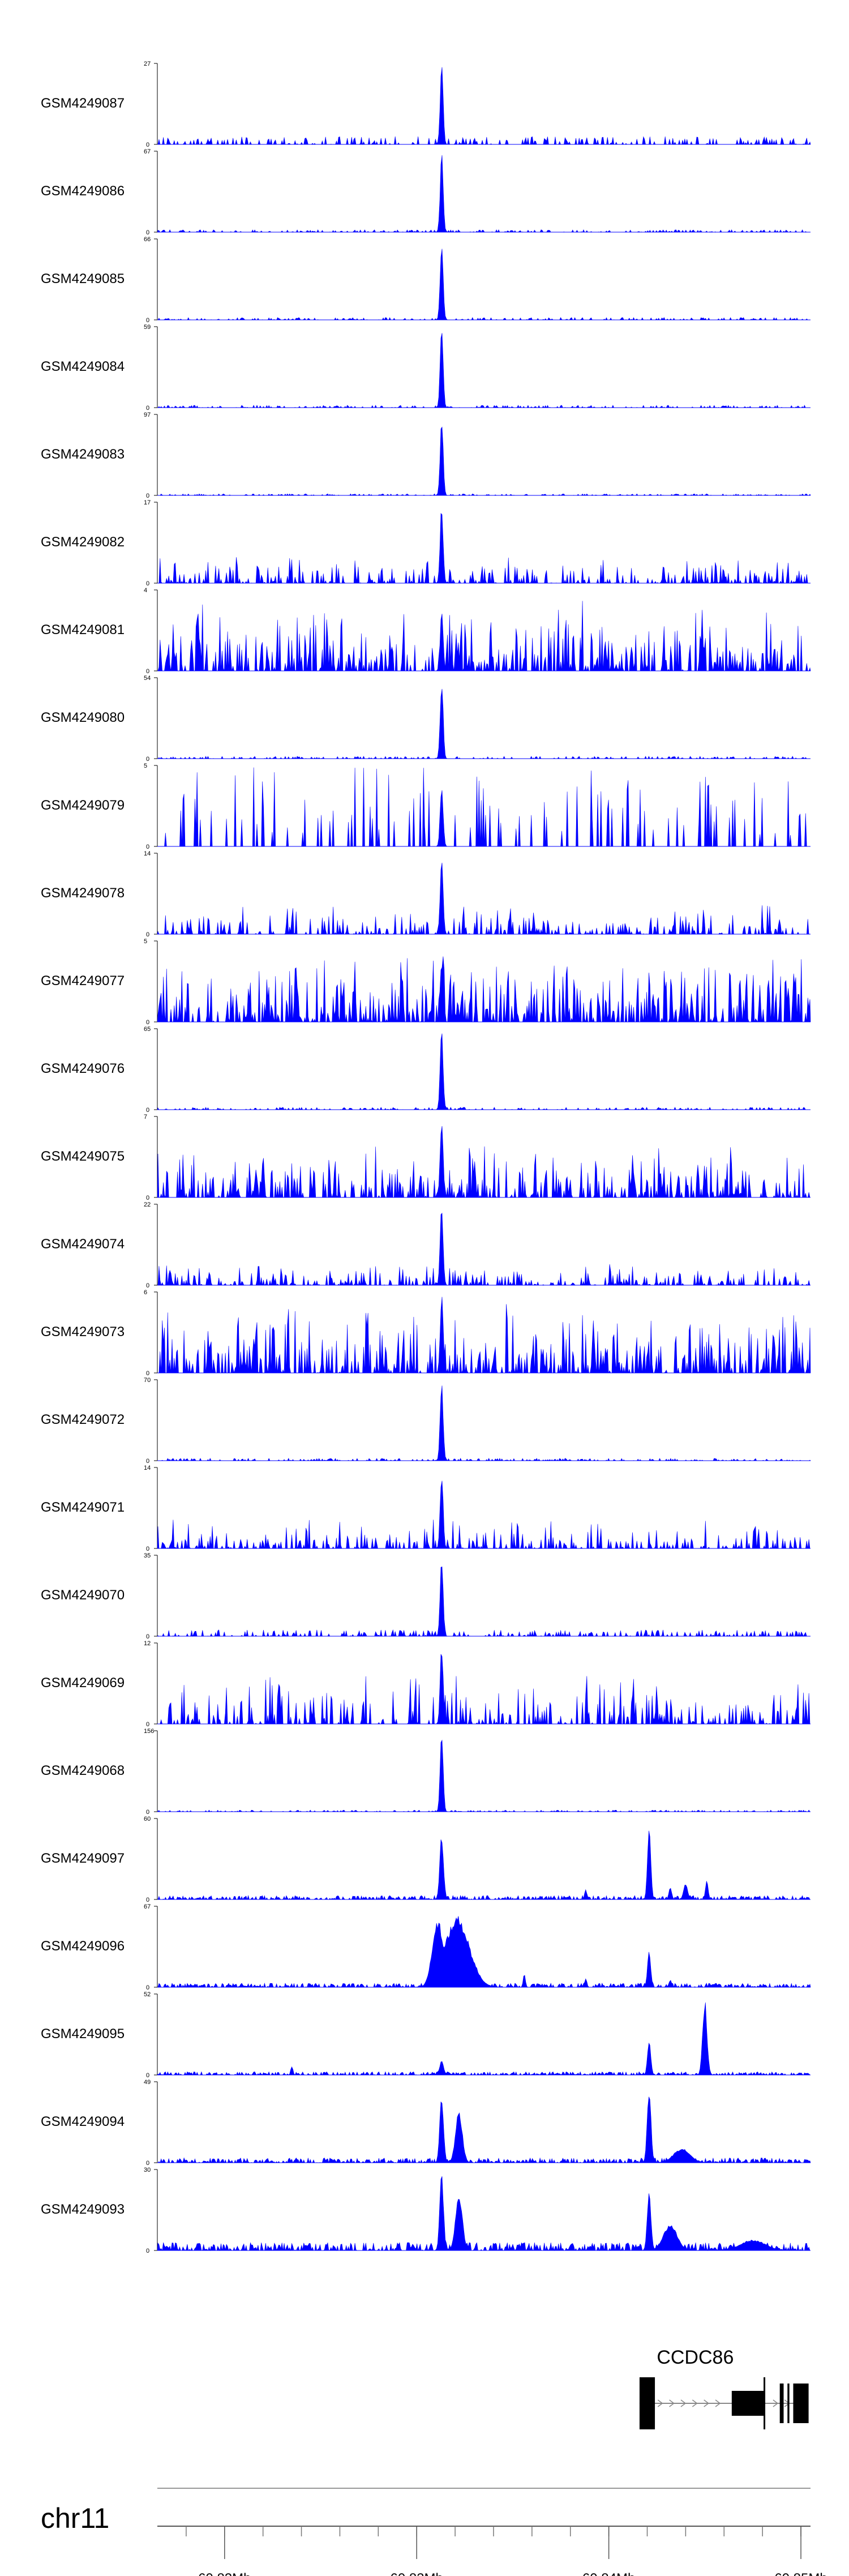  I want to click on track: GSM4249086 67 0, so click(426, 192).